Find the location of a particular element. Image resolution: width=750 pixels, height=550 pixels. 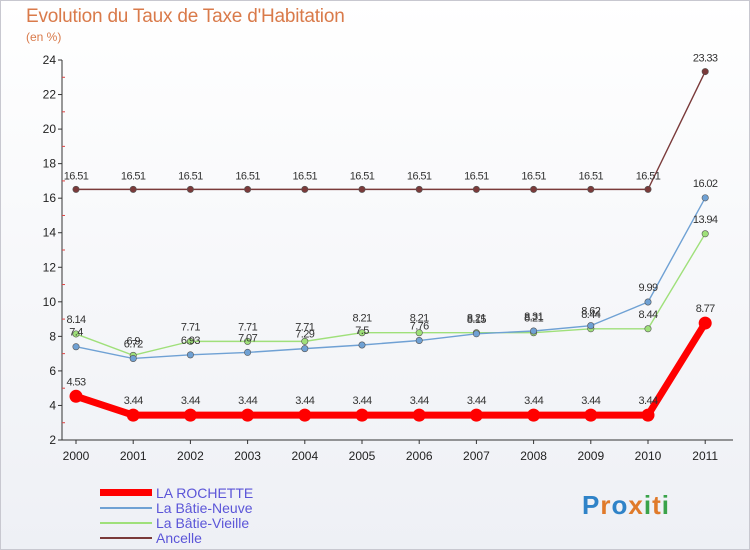

proxiti-logo: Proxiti is located at coordinates (626, 505).